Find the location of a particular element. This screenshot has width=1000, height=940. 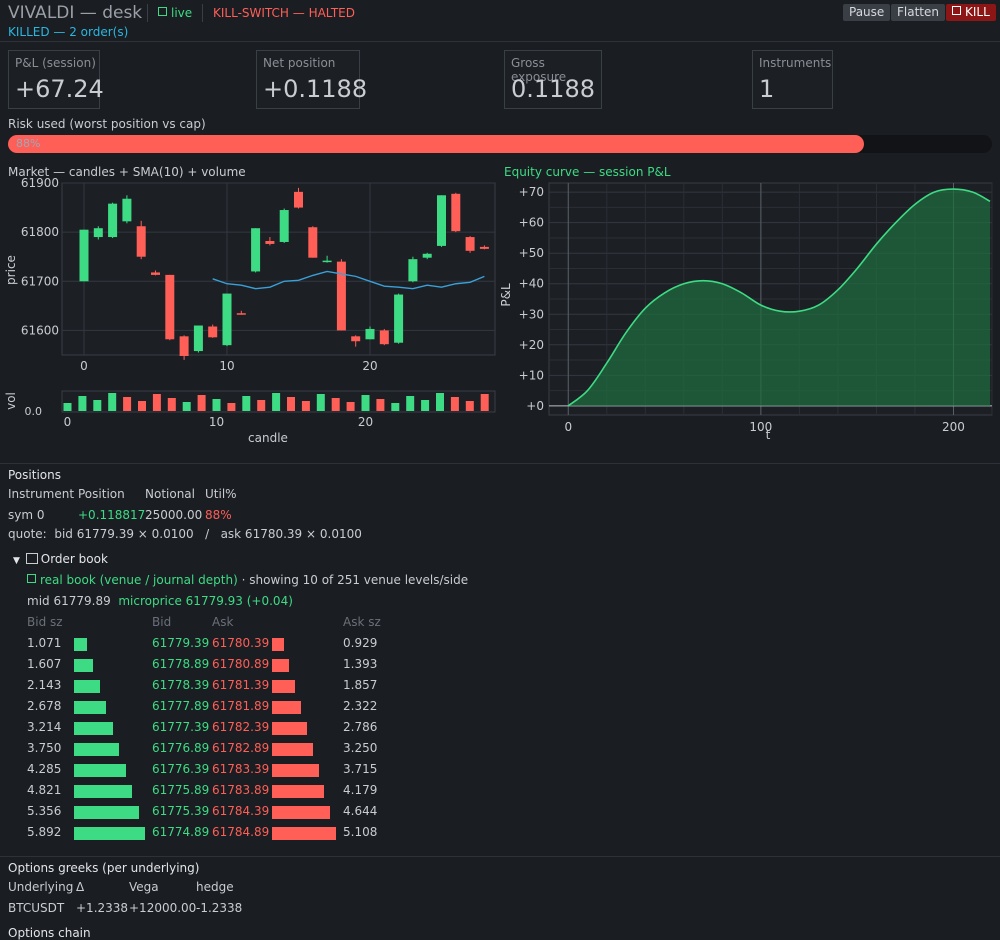

kill-button: KILL is located at coordinates (971, 12).